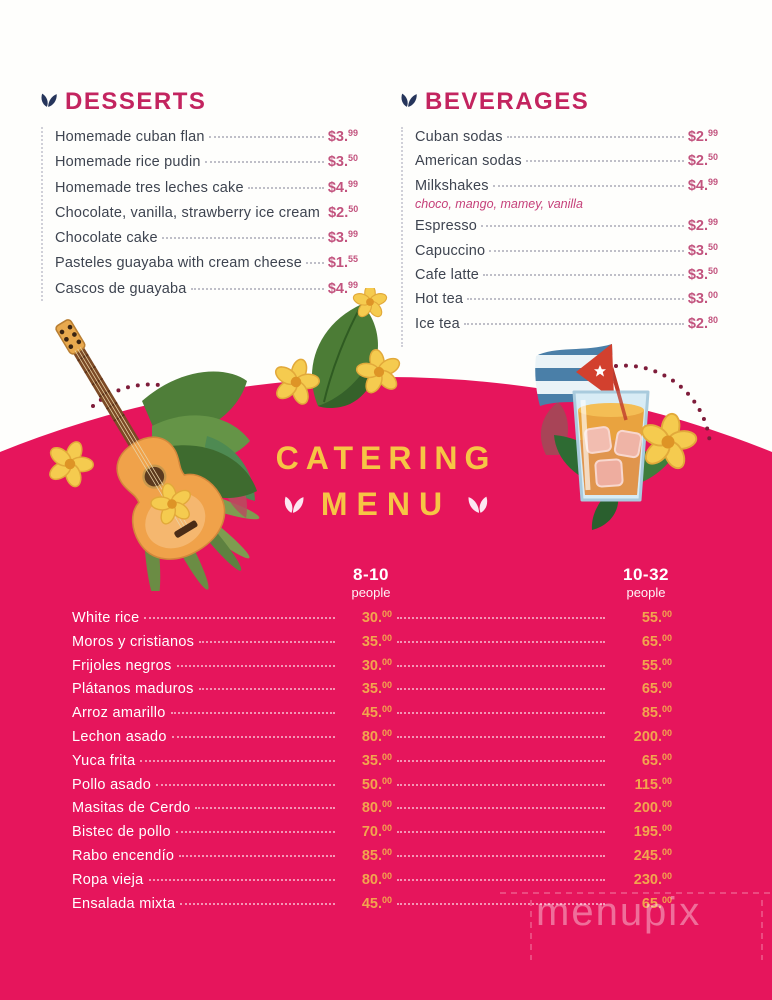 This screenshot has height=1000, width=772. Describe the element at coordinates (130, 137) in the screenshot. I see `item-name: Homemade cuban flan` at that location.